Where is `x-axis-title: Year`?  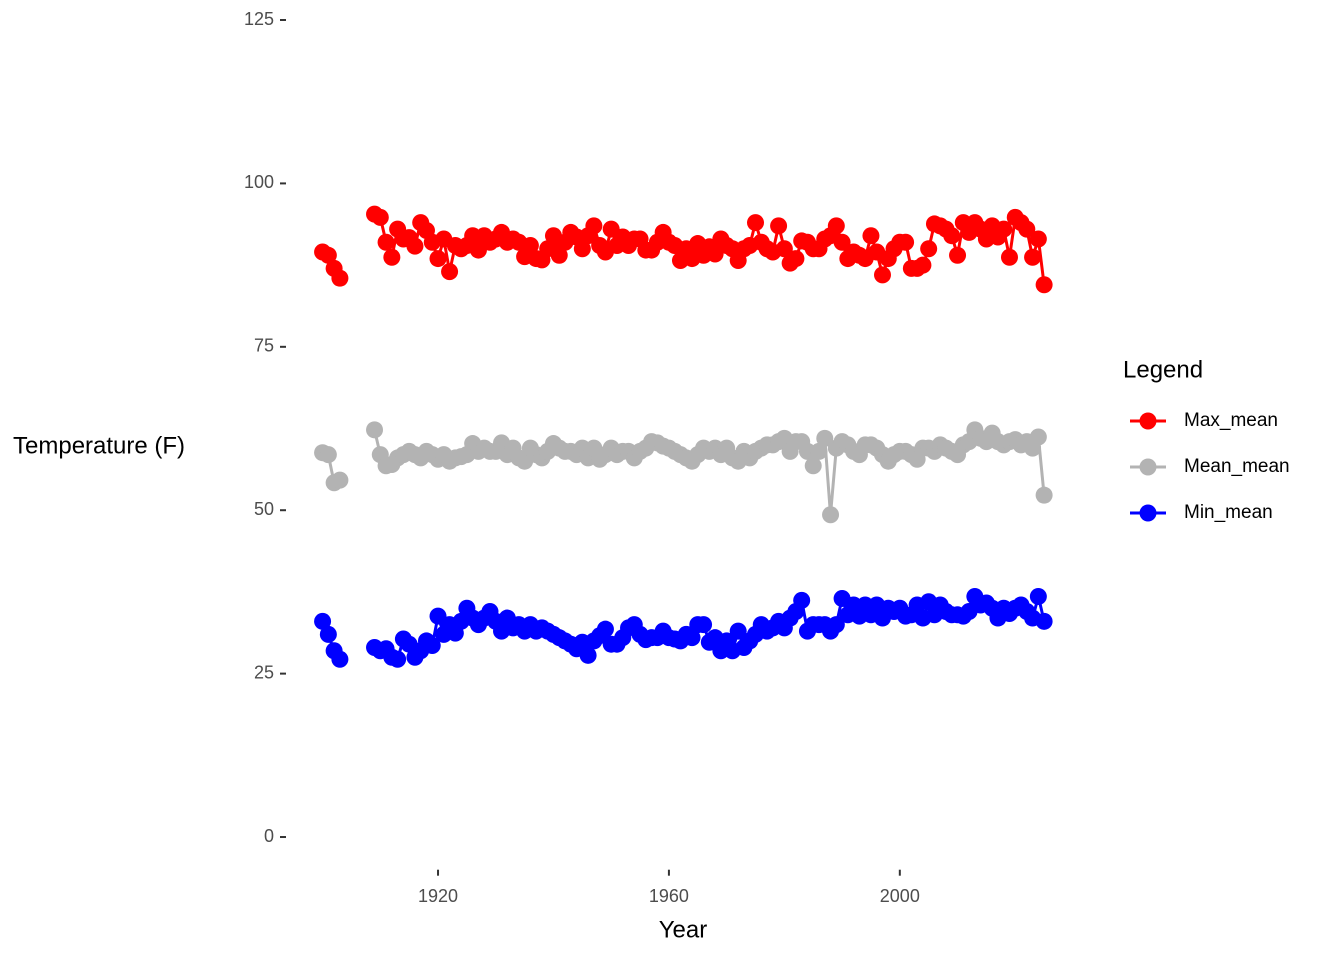
x-axis-title: Year is located at coordinates (683, 929).